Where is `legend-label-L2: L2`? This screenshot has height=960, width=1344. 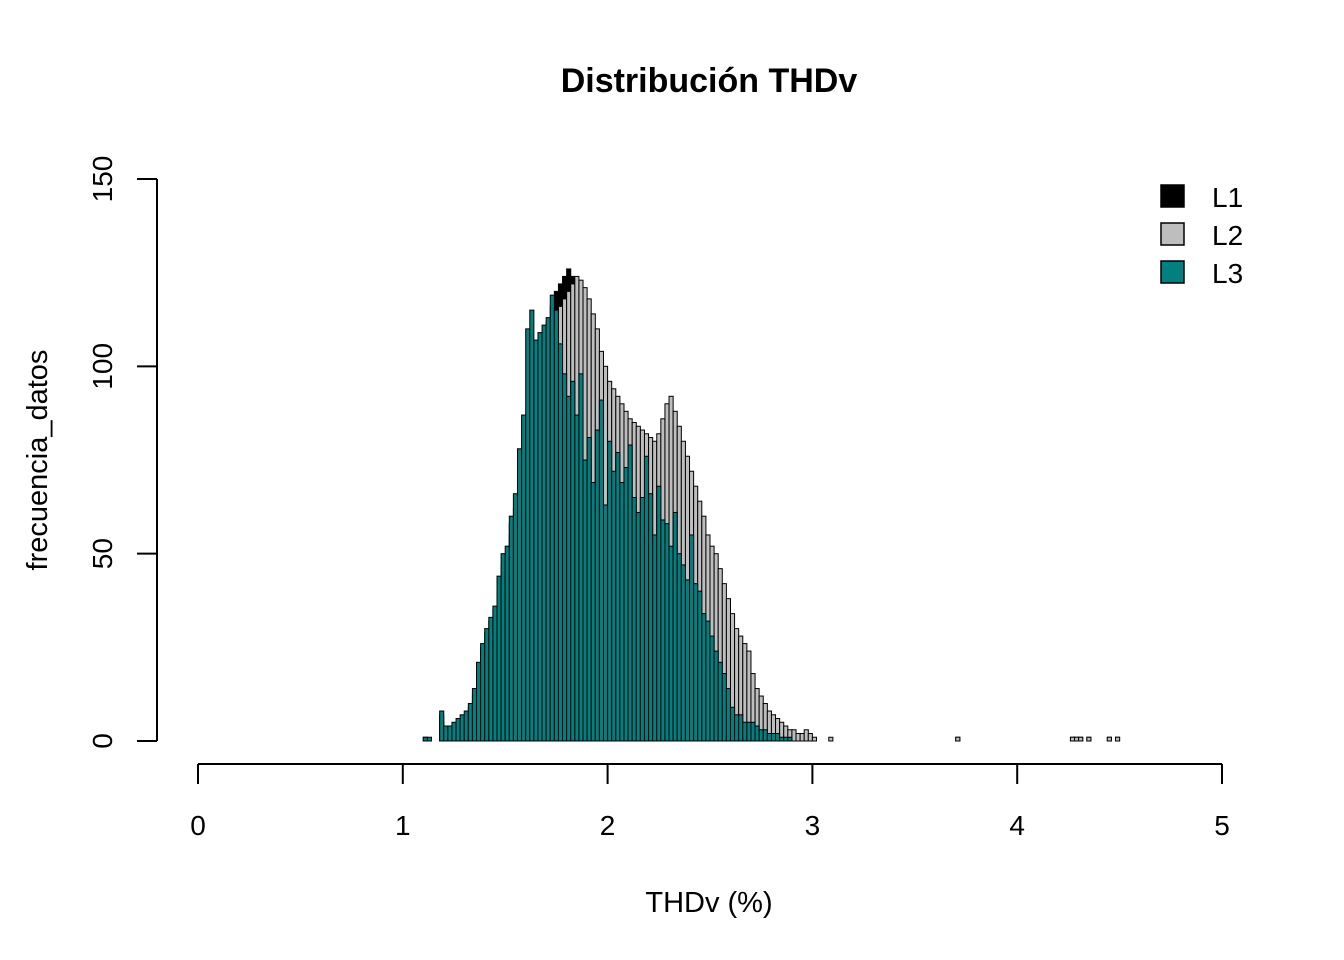 legend-label-L2: L2 is located at coordinates (1227, 235).